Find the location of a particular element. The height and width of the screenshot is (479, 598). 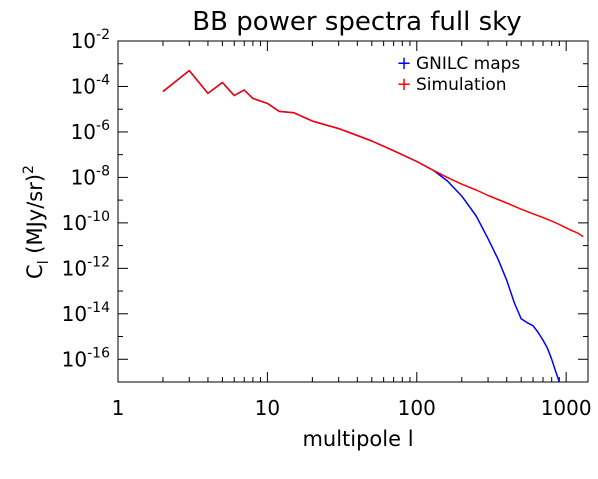

legend: + GNILC maps+ Simulation is located at coordinates (458, 74).